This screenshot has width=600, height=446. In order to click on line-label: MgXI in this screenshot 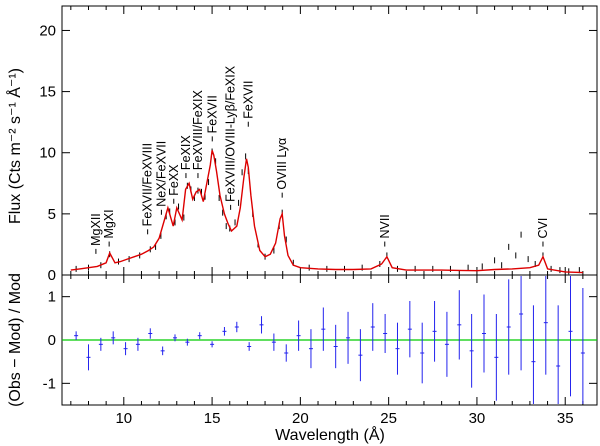, I will do `click(109, 223)`.